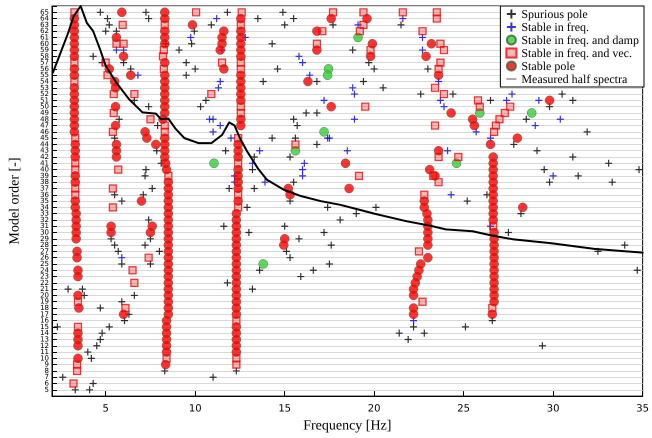 This screenshot has height=438, width=652. What do you see at coordinates (548, 66) in the screenshot?
I see `legend-label: Stable pole` at bounding box center [548, 66].